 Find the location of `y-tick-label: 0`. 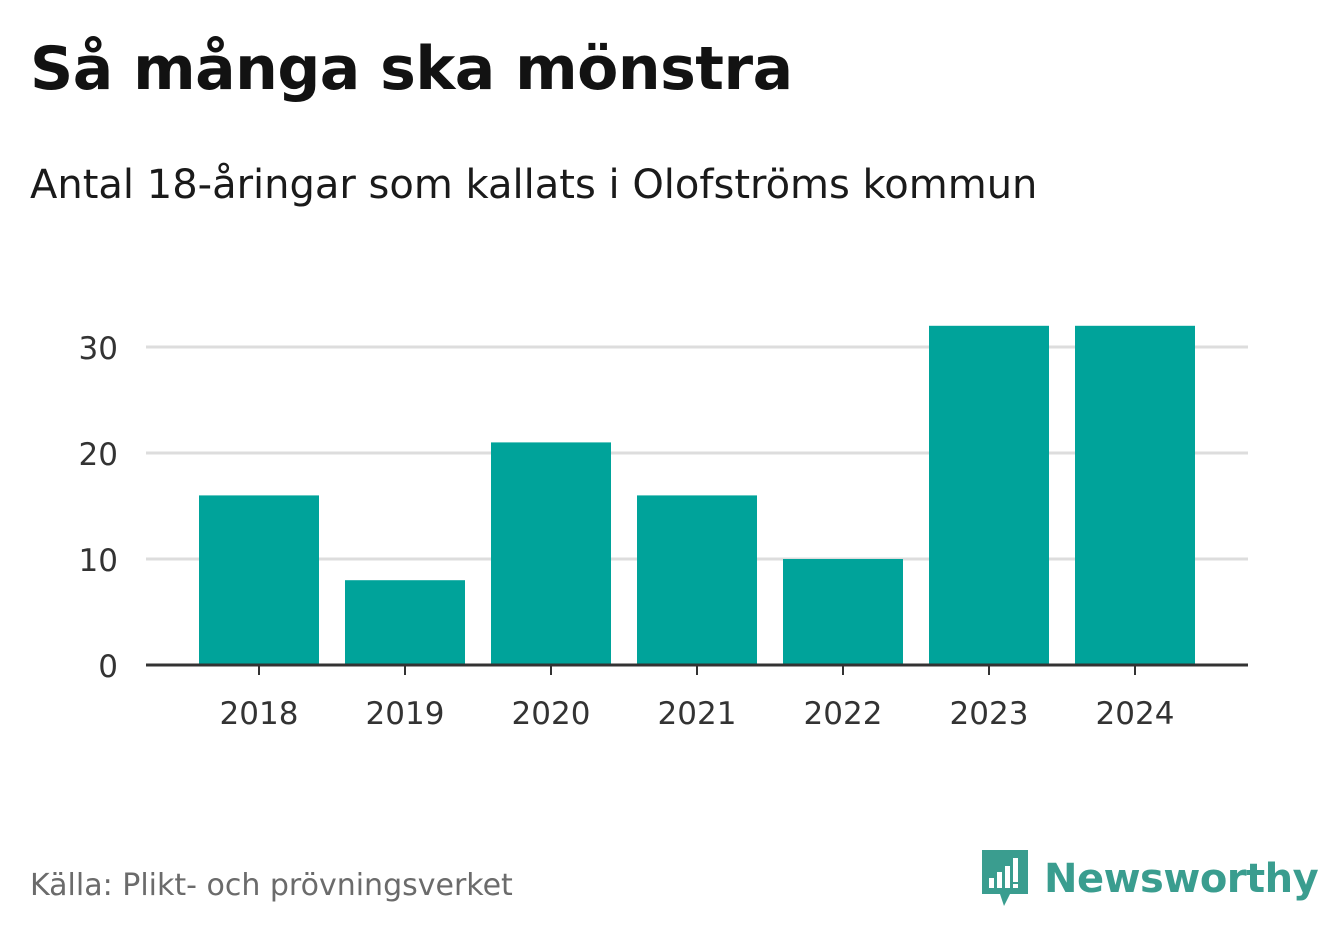

y-tick-label: 0 is located at coordinates (108, 667).